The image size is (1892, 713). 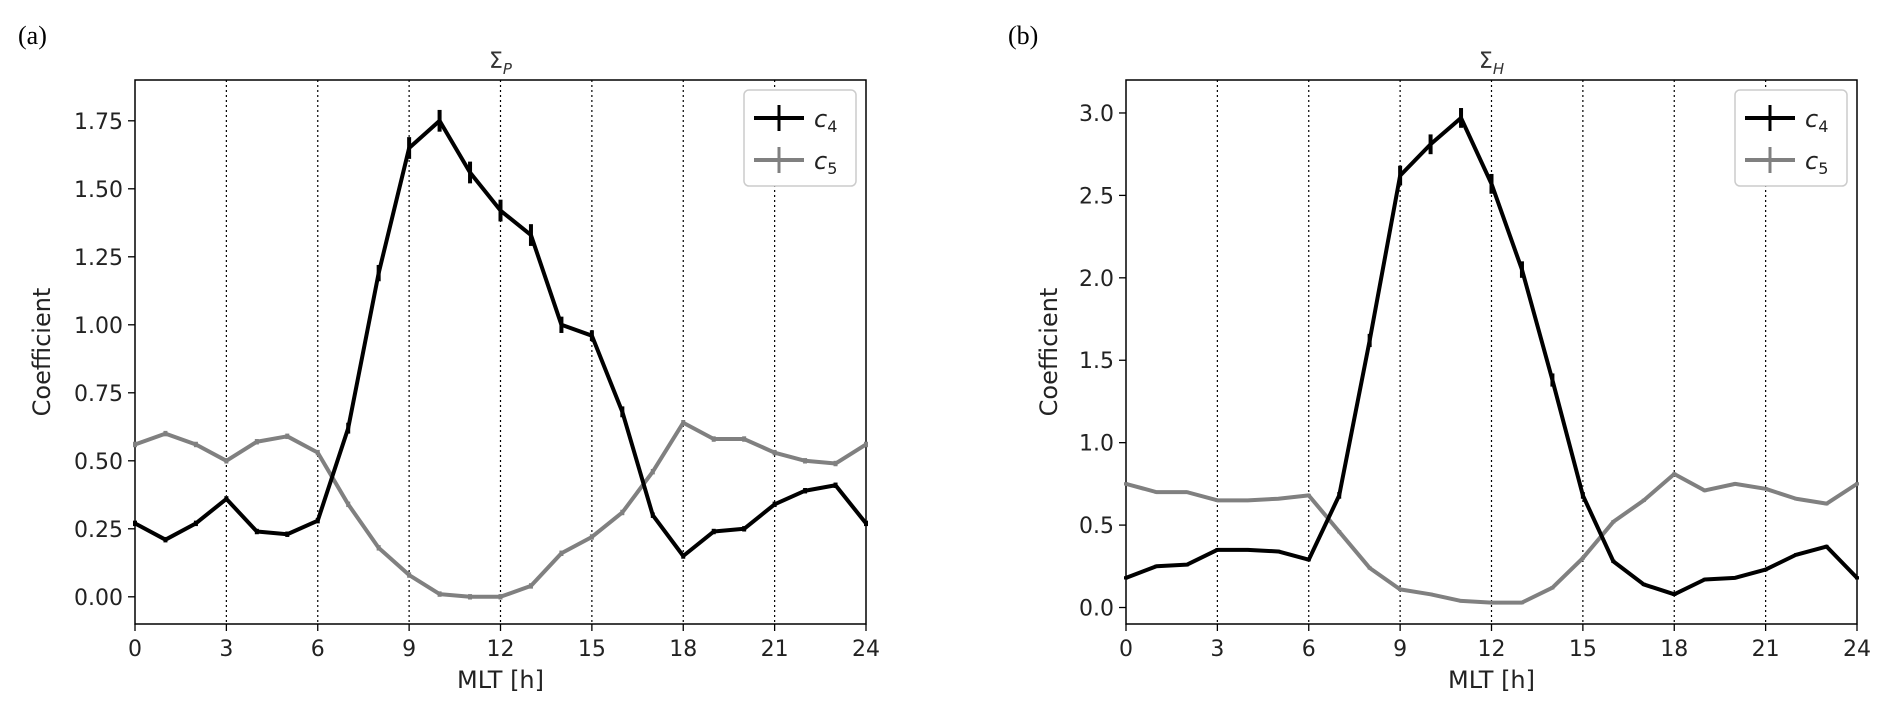 What do you see at coordinates (508, 69) in the screenshot?
I see `chart-title-sub: P` at bounding box center [508, 69].